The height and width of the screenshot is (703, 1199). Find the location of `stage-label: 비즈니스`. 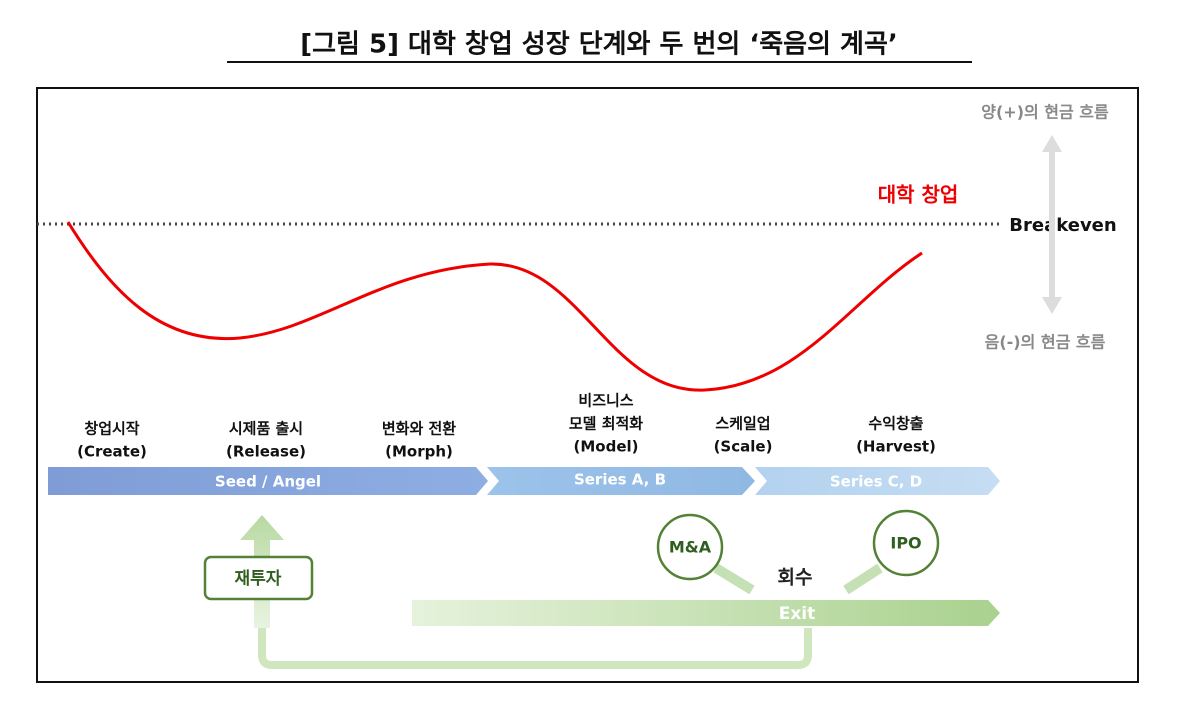

stage-label: 비즈니스 is located at coordinates (605, 401).